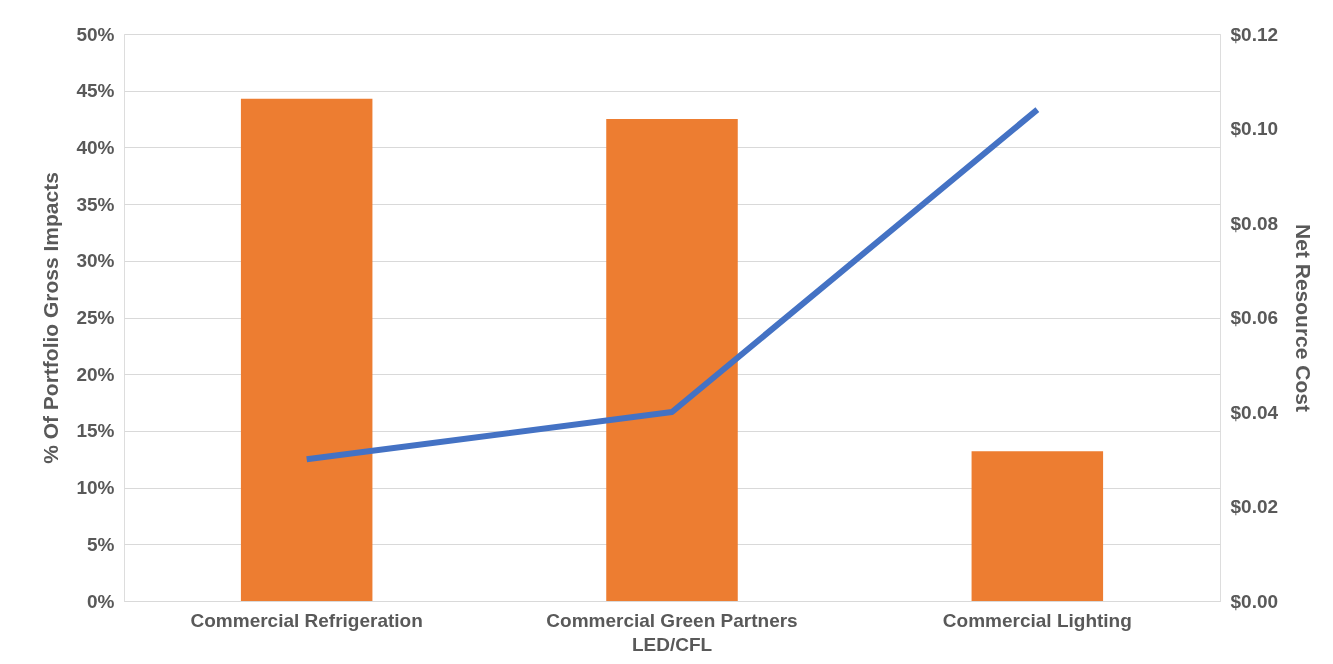  I want to click on y-tick-label: 30%, so click(95, 261).